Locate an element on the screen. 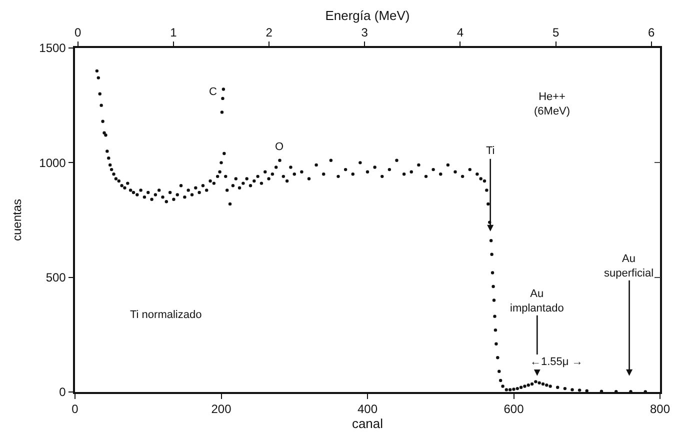 This screenshot has width=682, height=439. annotation: Ti is located at coordinates (490, 151).